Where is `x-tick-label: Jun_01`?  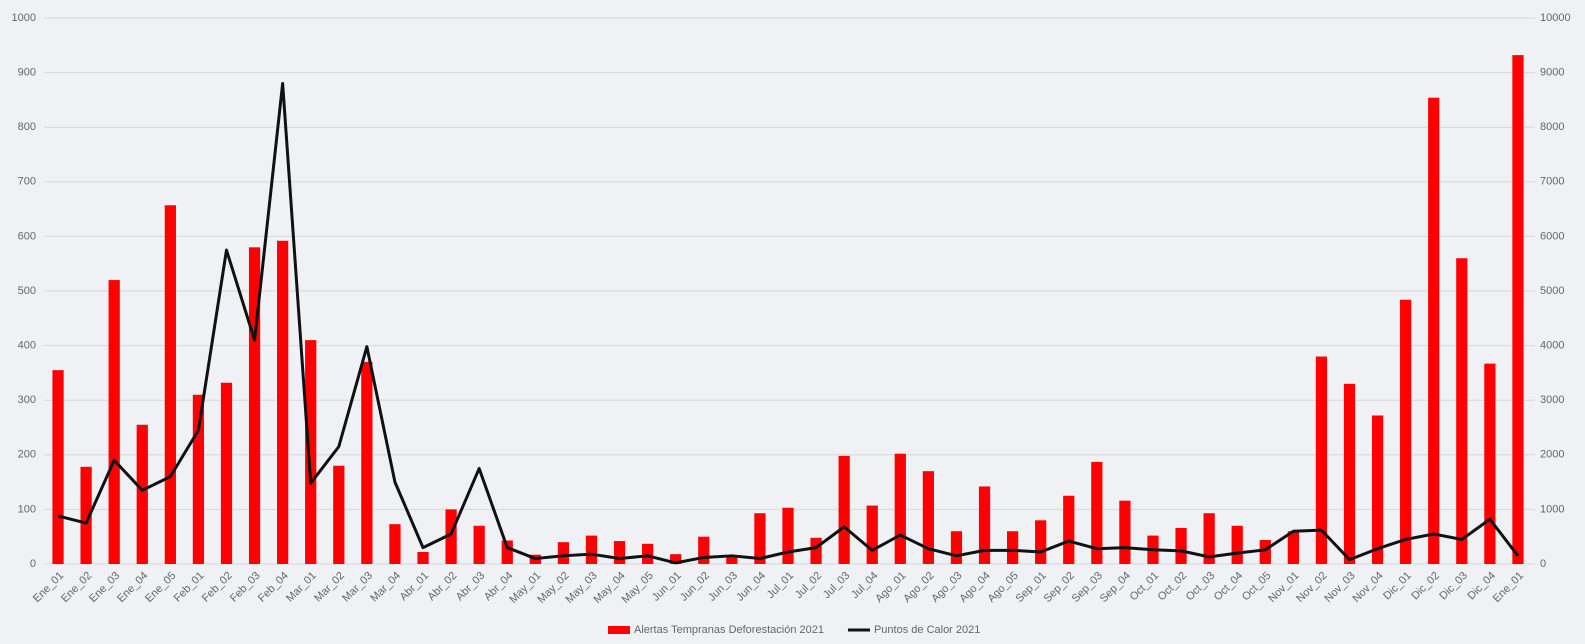
x-tick-label: Jun_01 is located at coordinates (667, 587).